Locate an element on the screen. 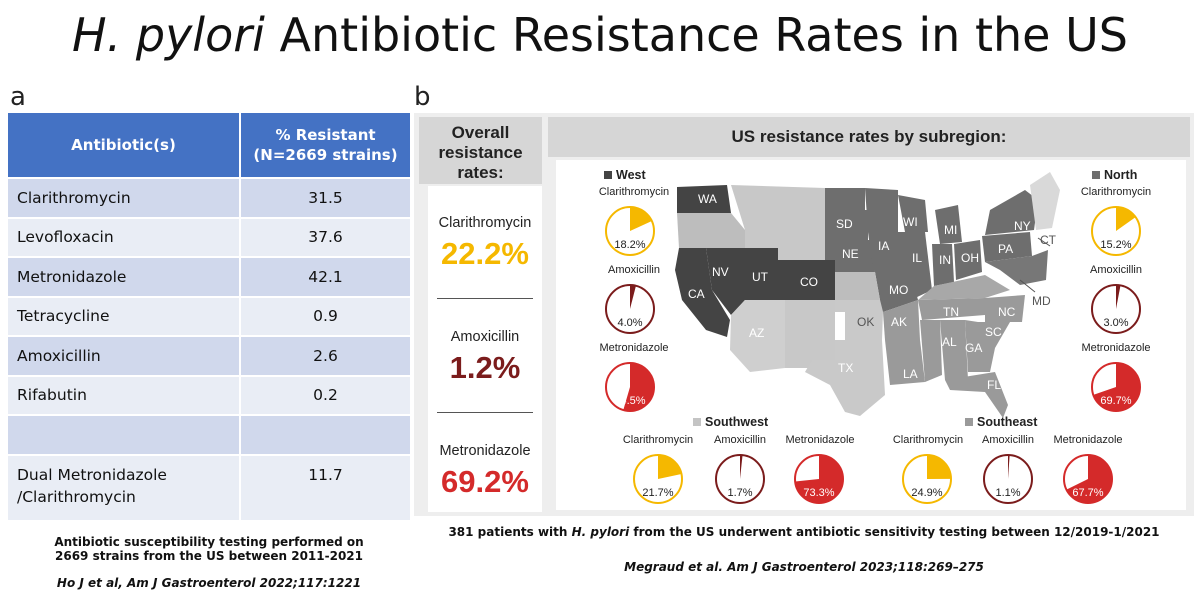 The width and height of the screenshot is (1200, 614). state-label: CT is located at coordinates (1048, 240).